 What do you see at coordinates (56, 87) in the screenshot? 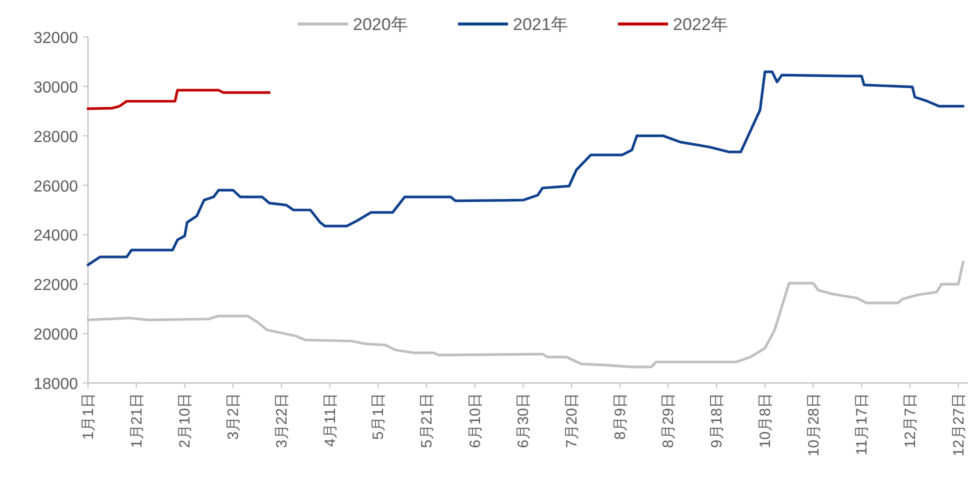
I see `y-tick-label: 30000` at bounding box center [56, 87].